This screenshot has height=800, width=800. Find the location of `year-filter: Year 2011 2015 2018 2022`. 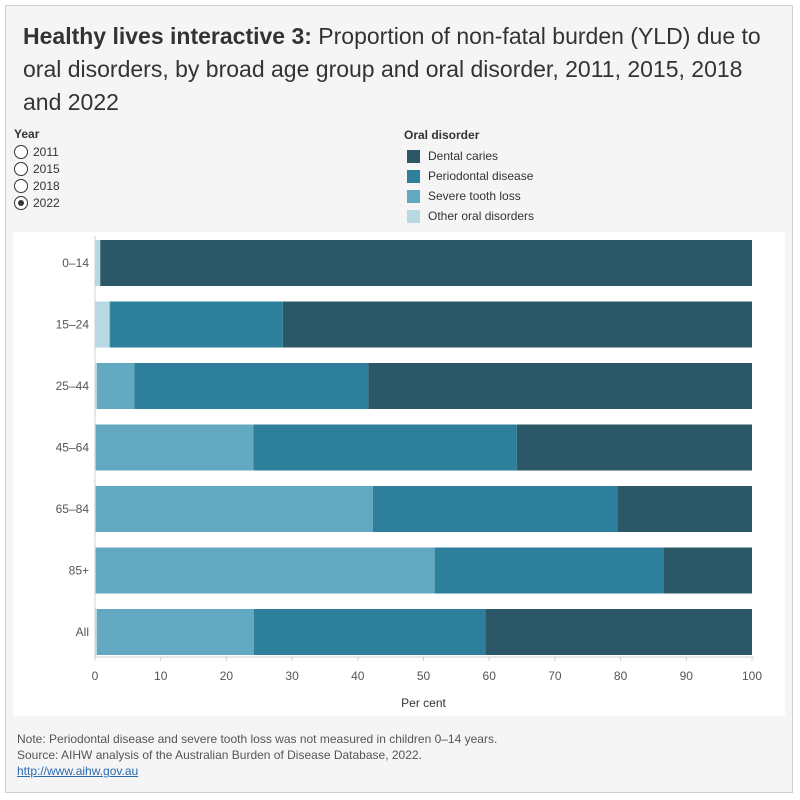

year-filter: Year 2011 2015 2018 2022 is located at coordinates (37, 169).